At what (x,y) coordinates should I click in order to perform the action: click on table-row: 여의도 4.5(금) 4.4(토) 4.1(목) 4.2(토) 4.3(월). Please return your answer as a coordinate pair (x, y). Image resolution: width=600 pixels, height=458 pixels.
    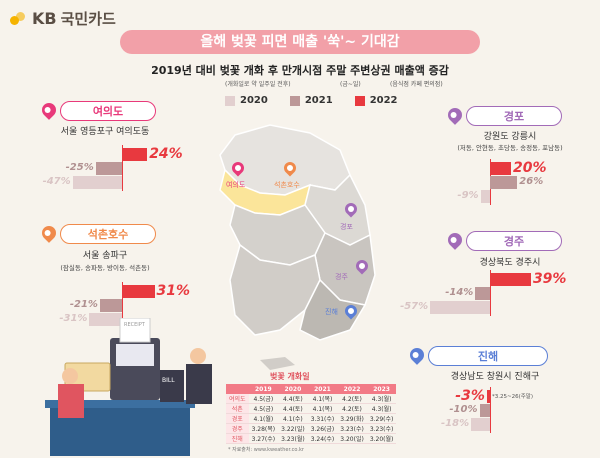
    Looking at the image, I should click on (311, 399).